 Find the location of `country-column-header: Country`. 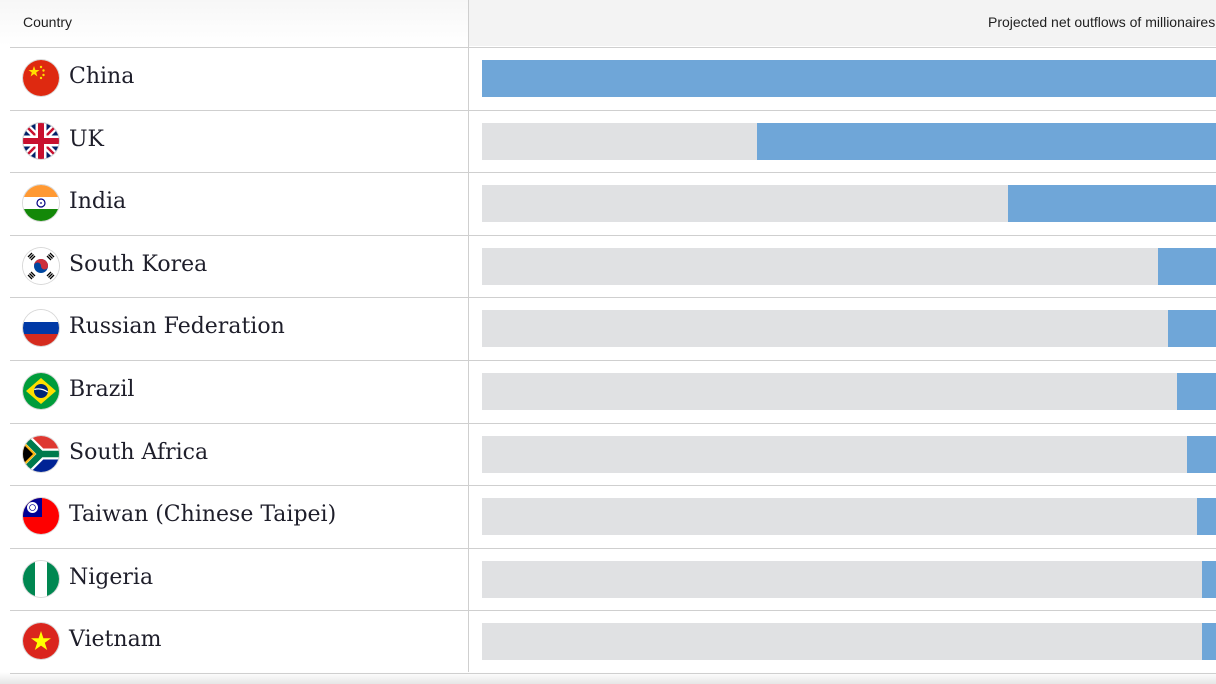

country-column-header: Country is located at coordinates (48, 22).